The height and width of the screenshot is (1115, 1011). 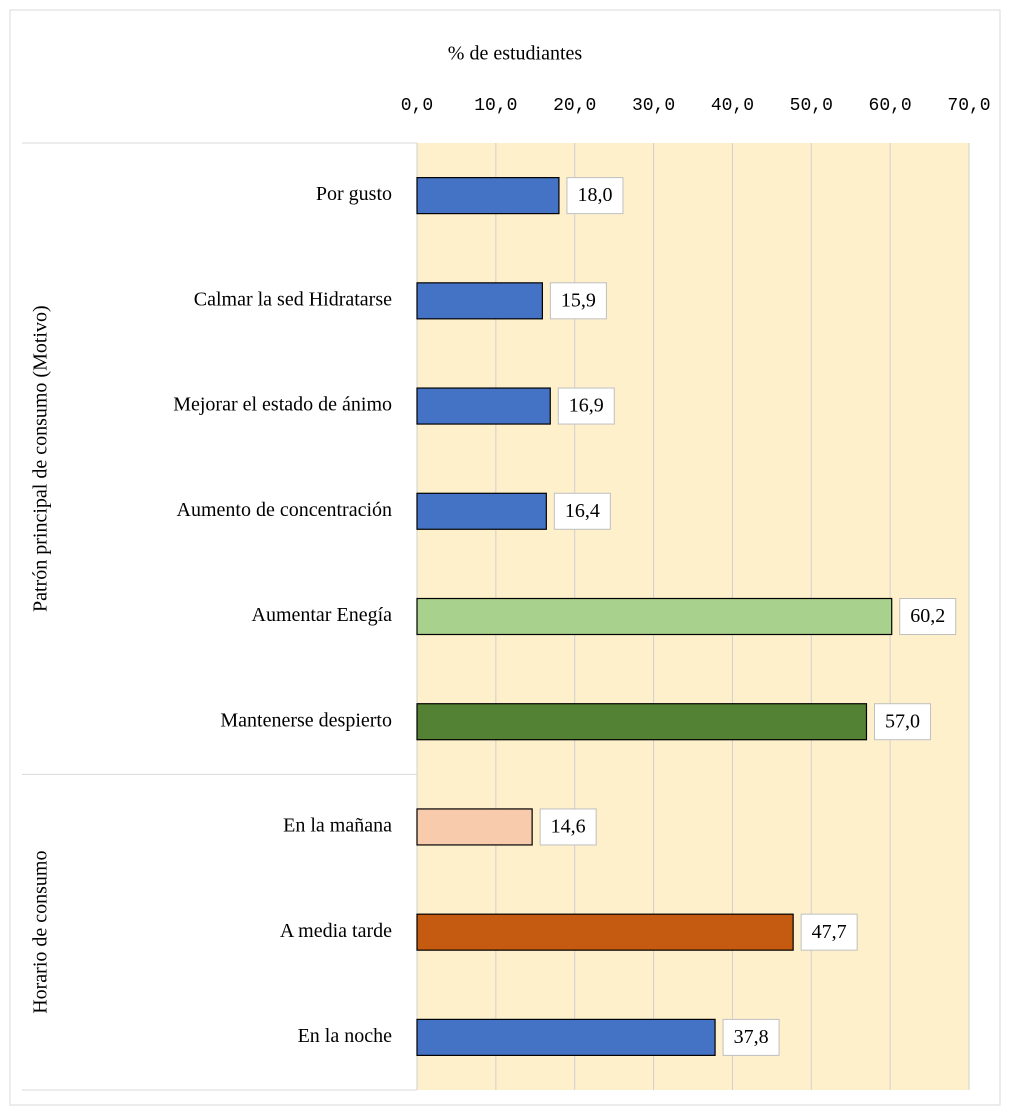 I want to click on x-tick-label: 0,0, so click(x=417, y=106).